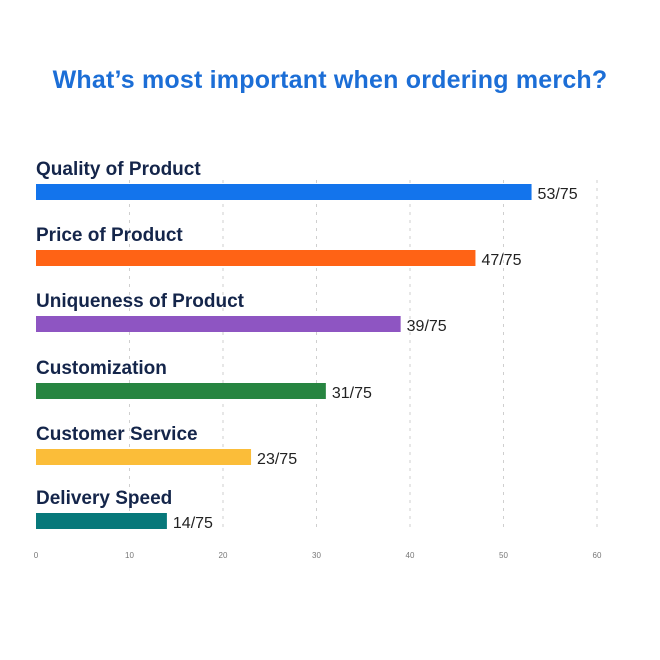 The image size is (660, 660). I want to click on category-label: Delivery Speed, so click(104, 498).